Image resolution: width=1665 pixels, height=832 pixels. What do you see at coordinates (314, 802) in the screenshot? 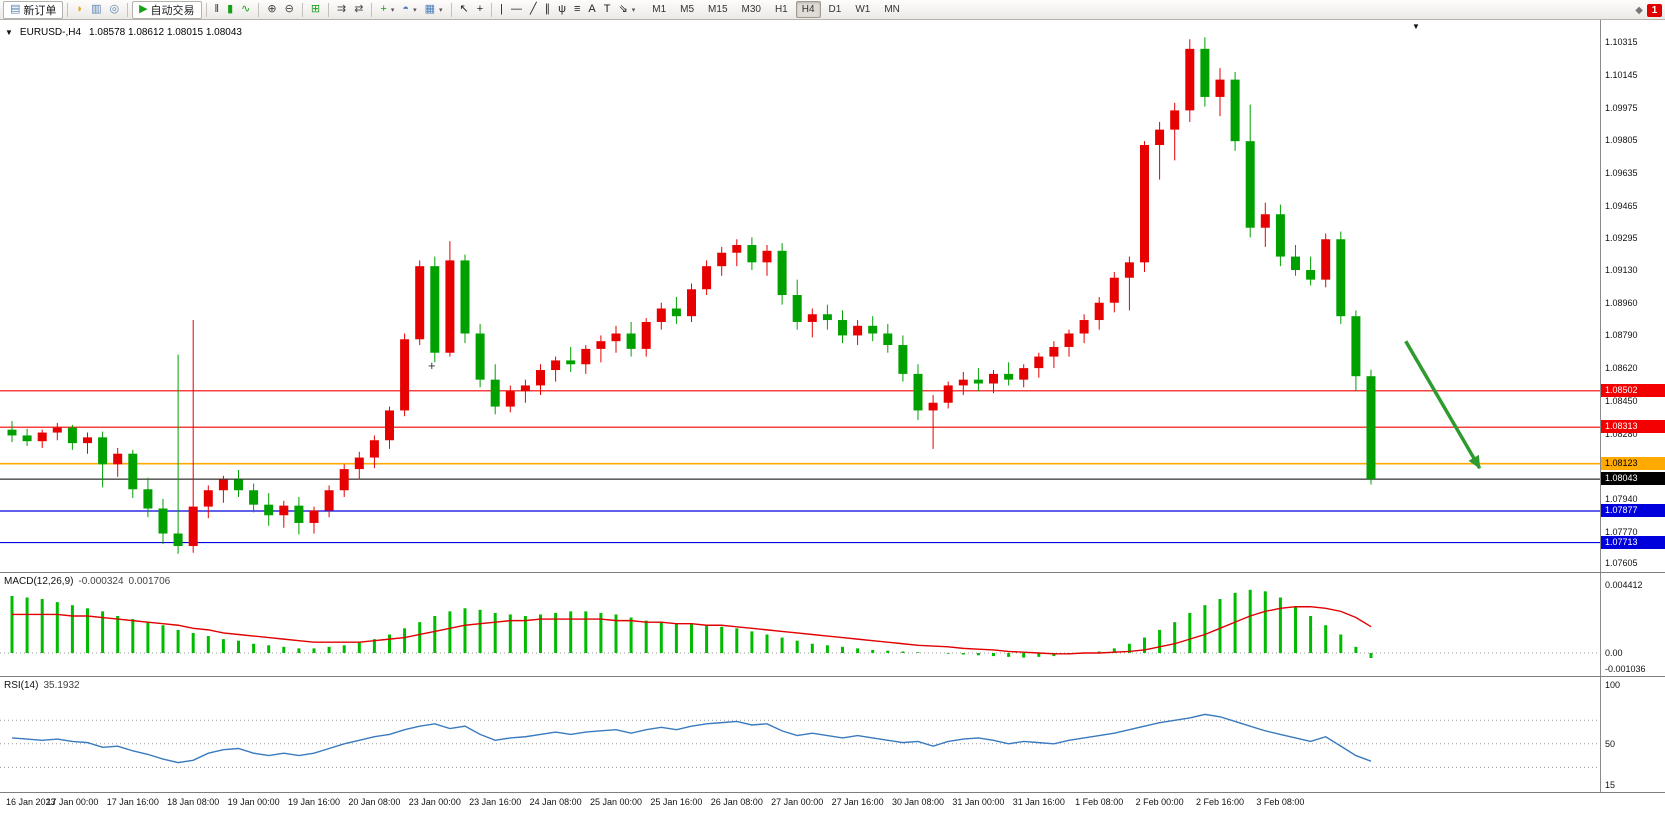
I see `time-axis-label: 19 Jan 16:00` at bounding box center [314, 802].